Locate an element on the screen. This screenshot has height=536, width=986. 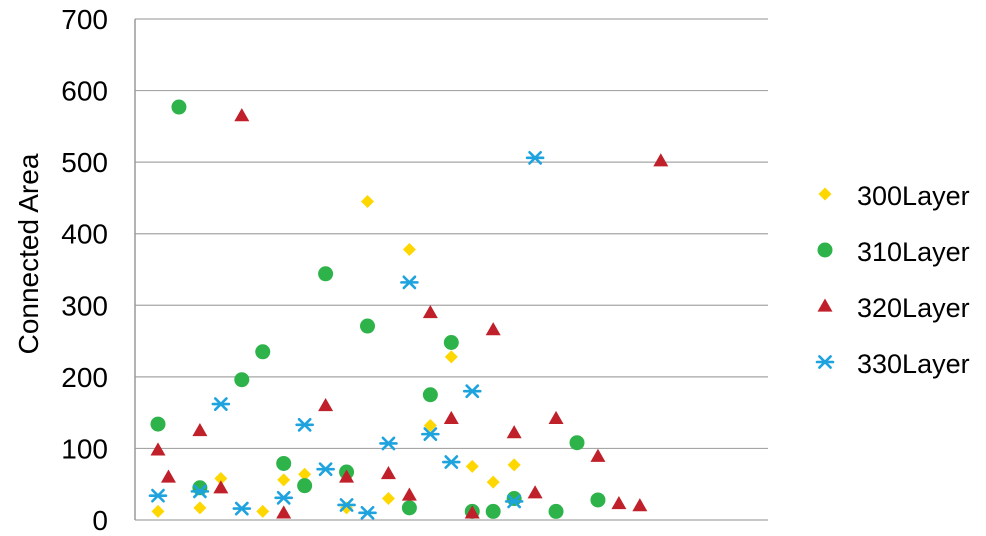
y-tick-label: 0 is located at coordinates (100, 520).